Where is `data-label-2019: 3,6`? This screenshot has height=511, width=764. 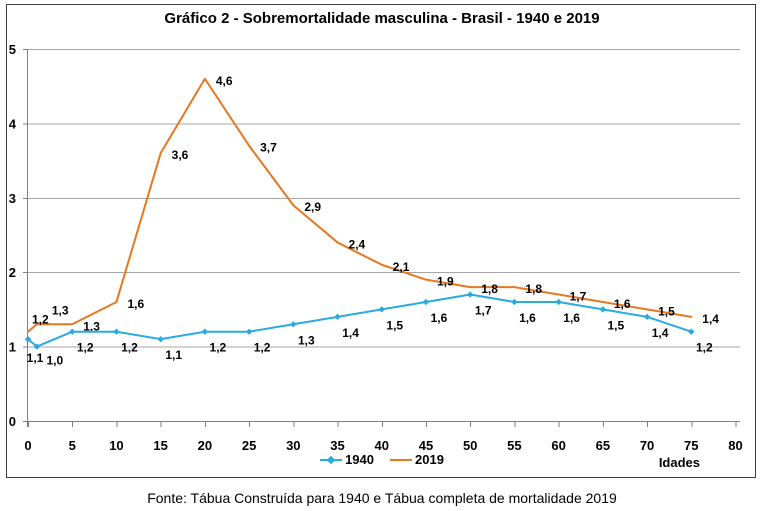
data-label-2019: 3,6 is located at coordinates (180, 155).